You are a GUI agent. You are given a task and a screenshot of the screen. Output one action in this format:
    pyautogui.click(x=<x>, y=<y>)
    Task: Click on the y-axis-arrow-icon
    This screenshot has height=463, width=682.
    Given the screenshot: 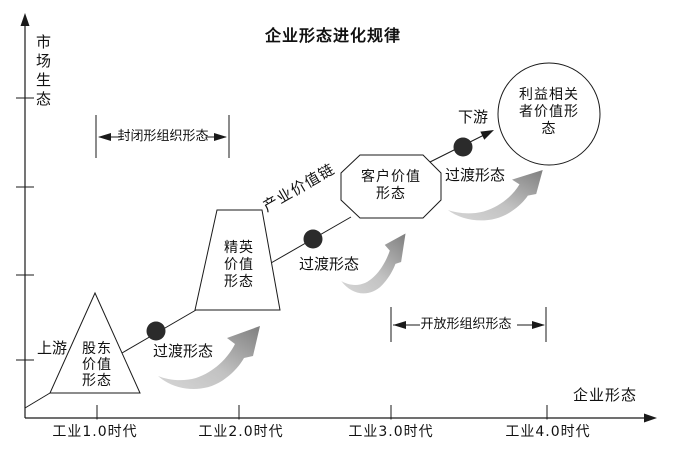 What is the action you would take?
    pyautogui.click(x=25, y=19)
    